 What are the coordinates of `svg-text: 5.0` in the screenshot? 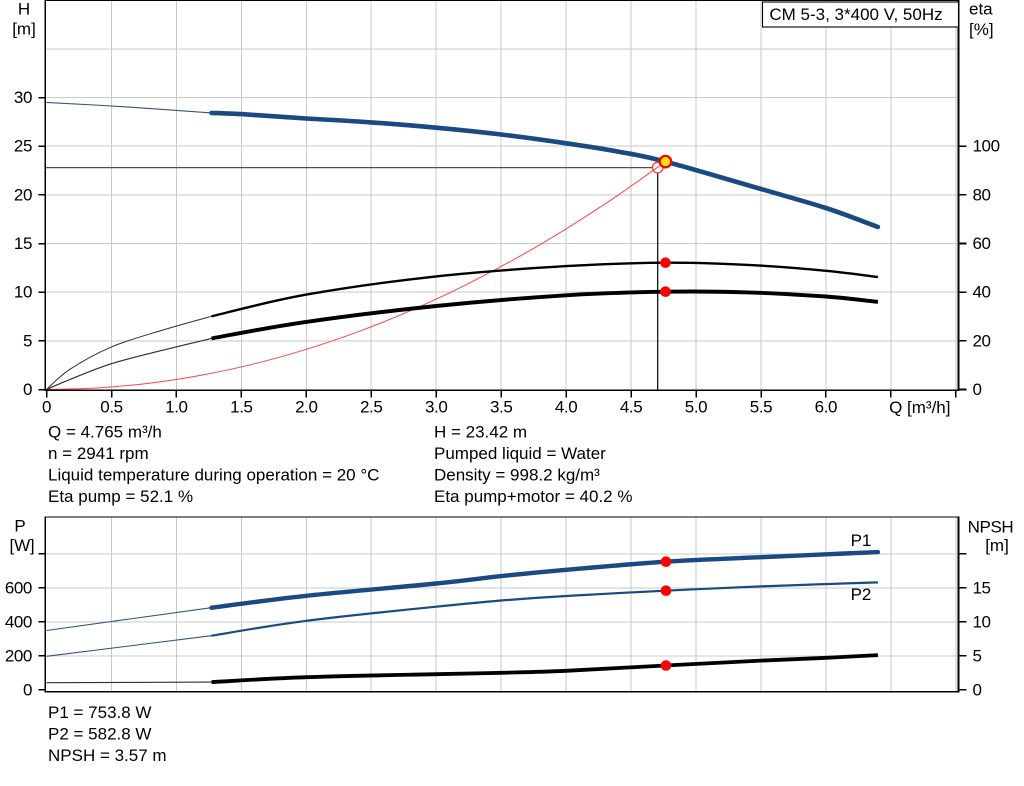 It's located at (696, 407).